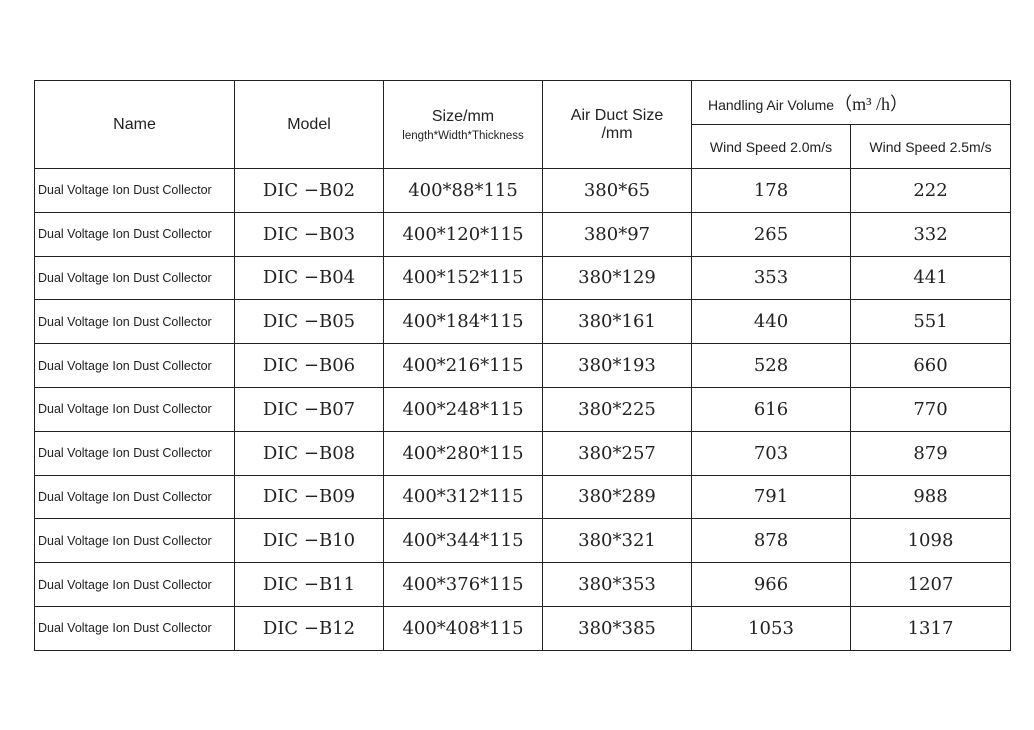  What do you see at coordinates (463, 541) in the screenshot?
I see `cell-size: 400*344*115` at bounding box center [463, 541].